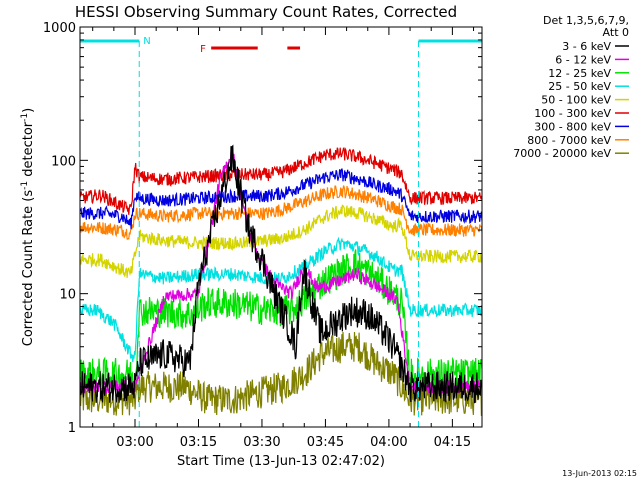 The height and width of the screenshot is (480, 640). Describe the element at coordinates (586, 20) in the screenshot. I see `legend-header: Det 1,3,5,6,7,9,` at that location.